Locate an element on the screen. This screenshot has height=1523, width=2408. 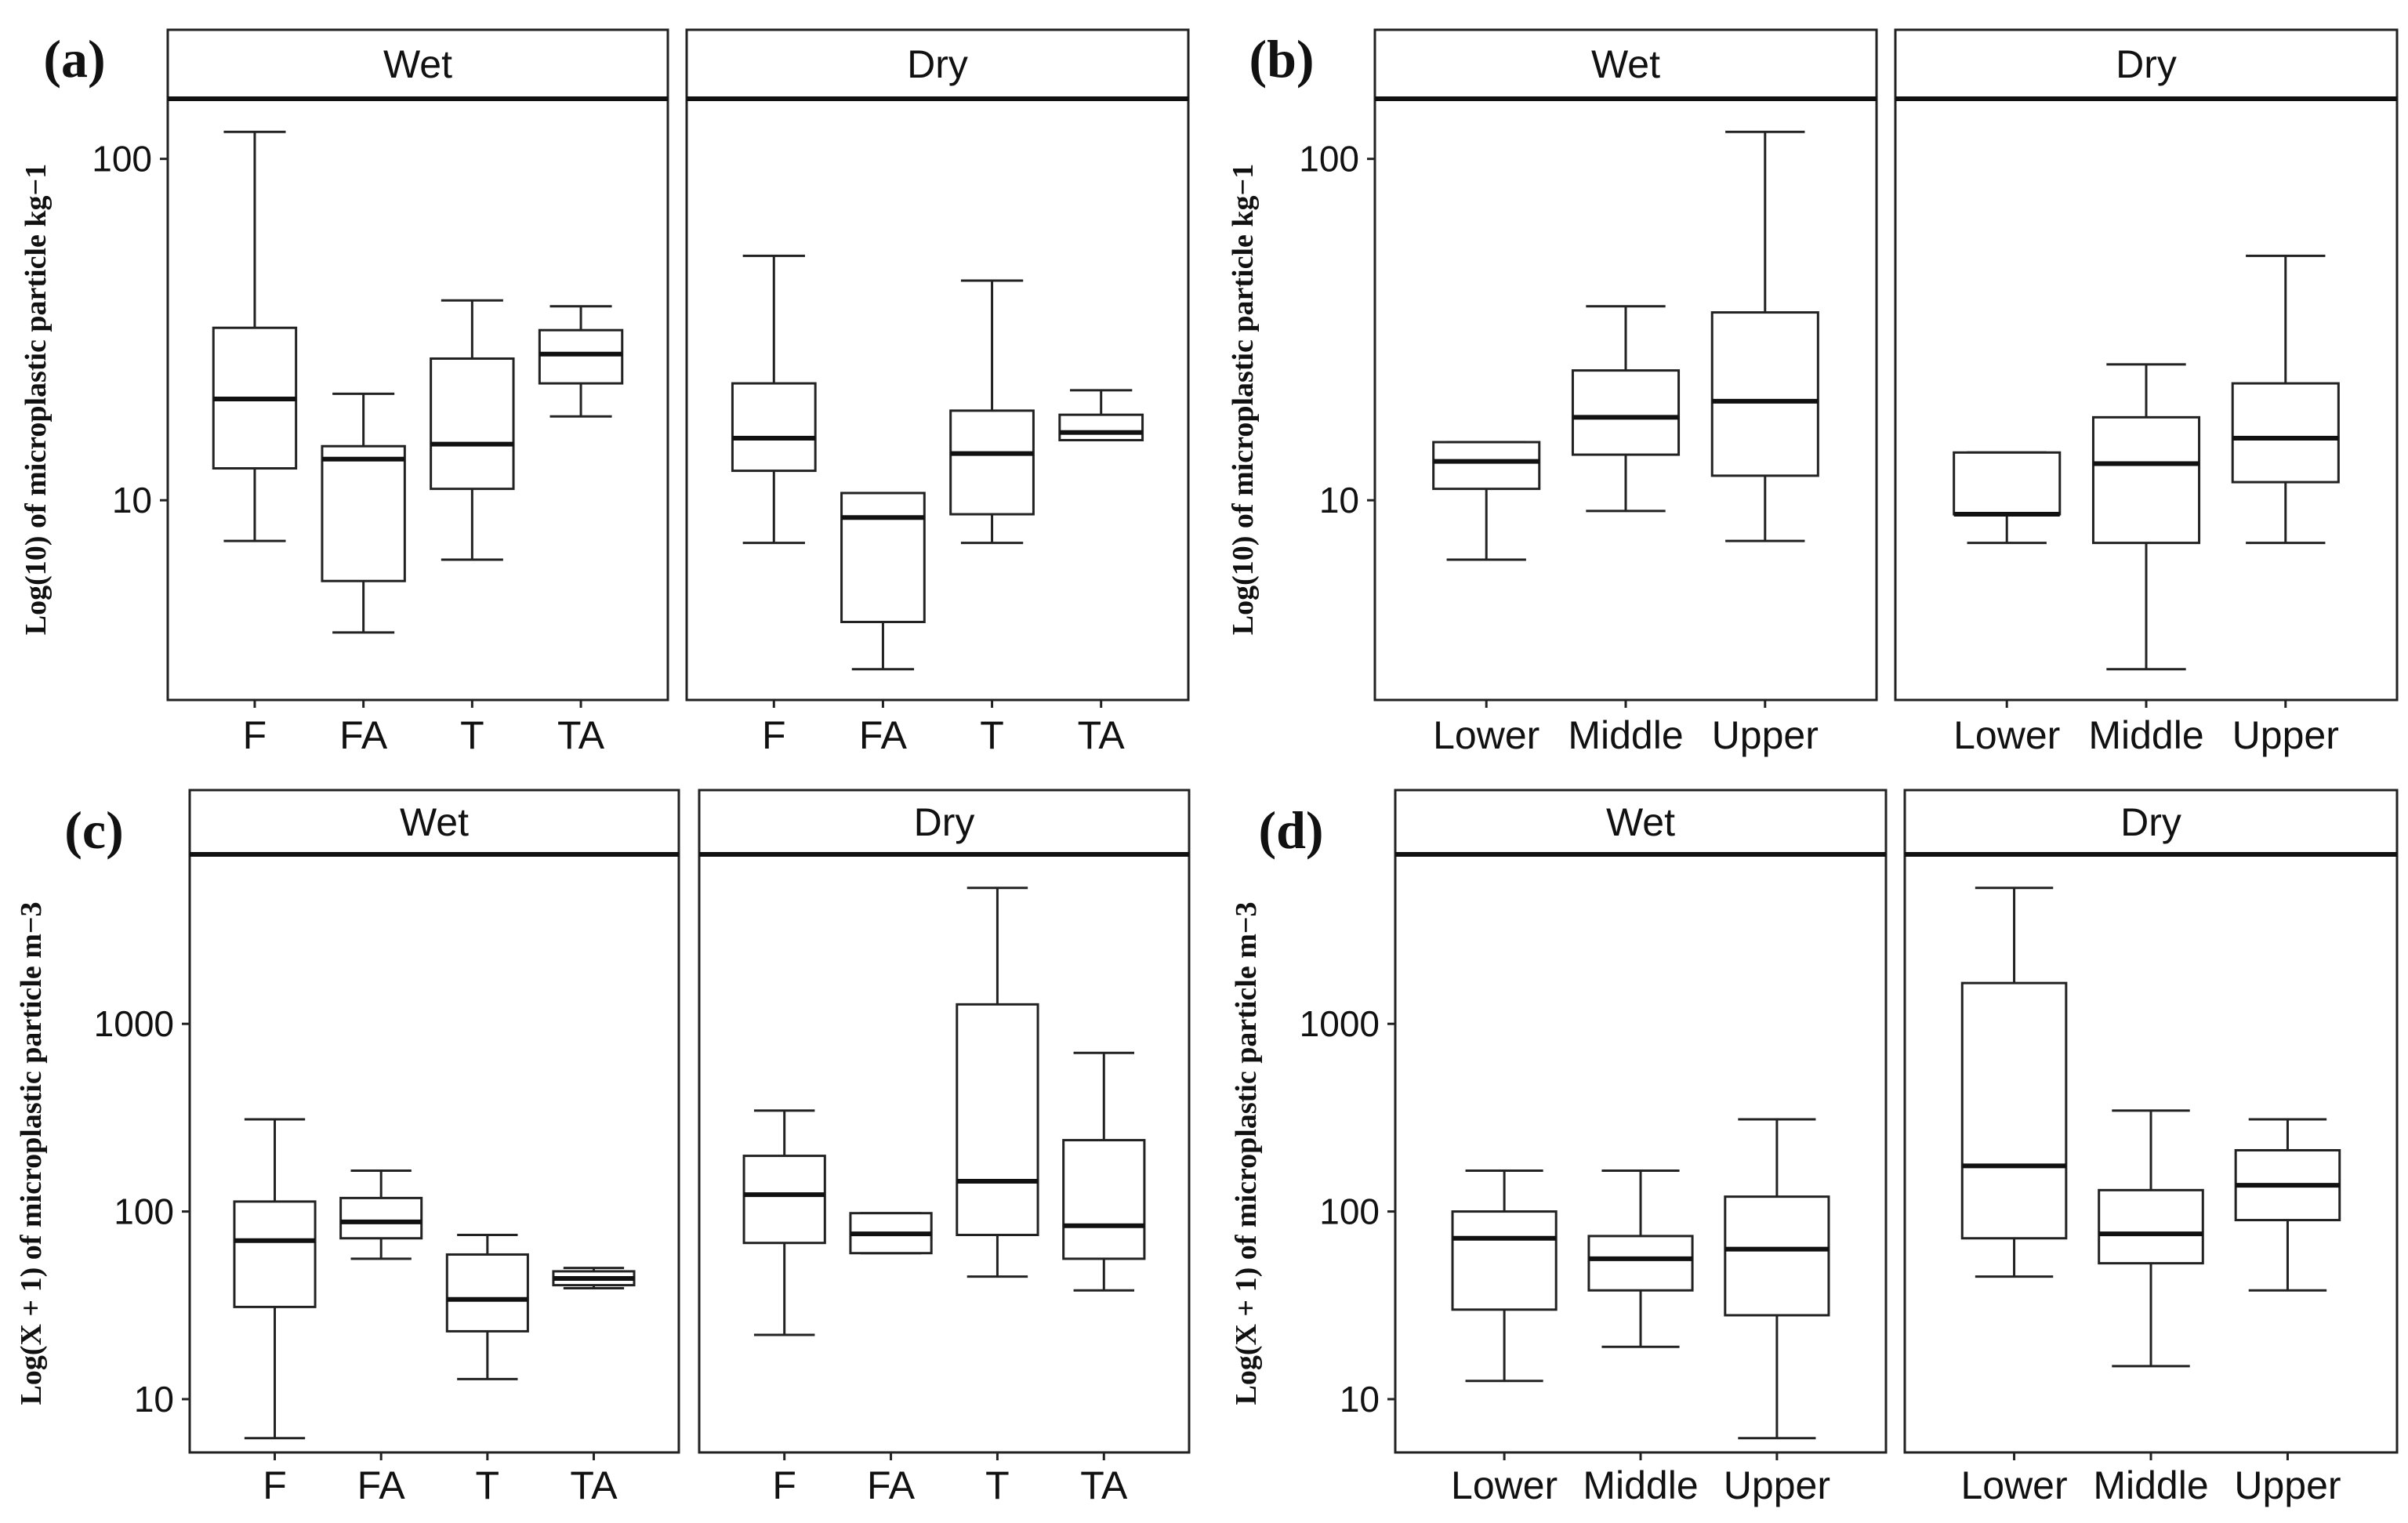
facet-wet: Wet Lower Middle Upper is located at coordinates (1625, 392).